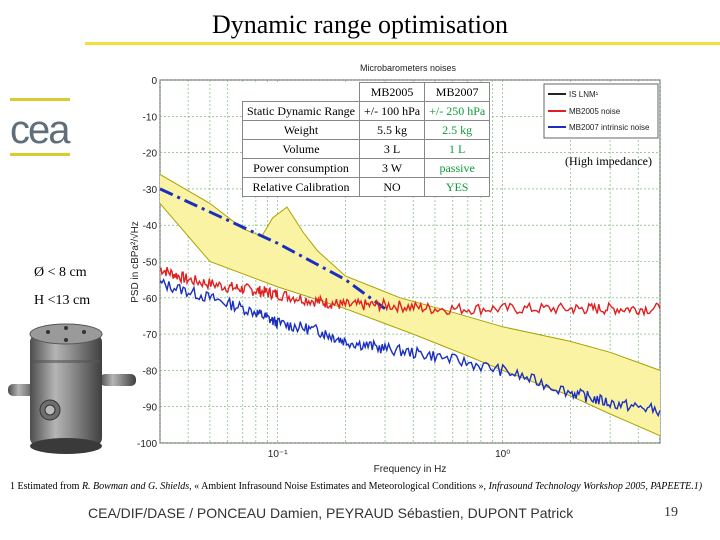 The height and width of the screenshot is (540, 720). I want to click on logo-rule-bottom, so click(40, 154).